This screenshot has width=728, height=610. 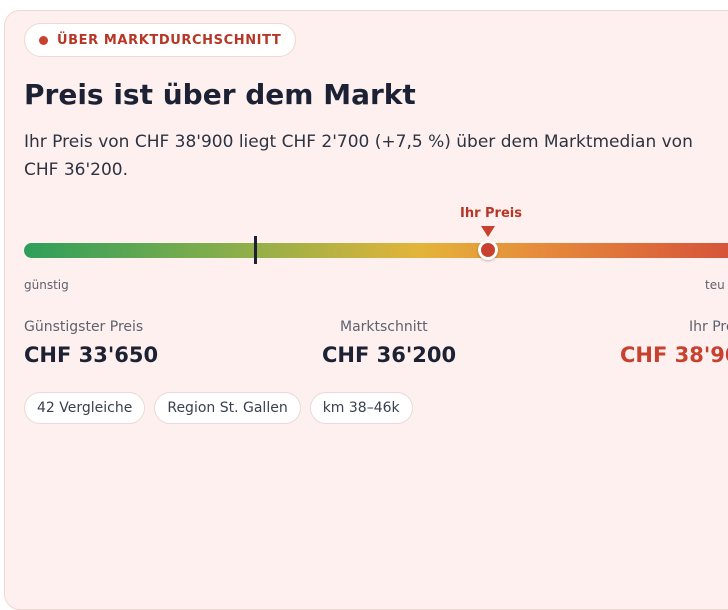 I want to click on price-range-bar, so click(x=376, y=250).